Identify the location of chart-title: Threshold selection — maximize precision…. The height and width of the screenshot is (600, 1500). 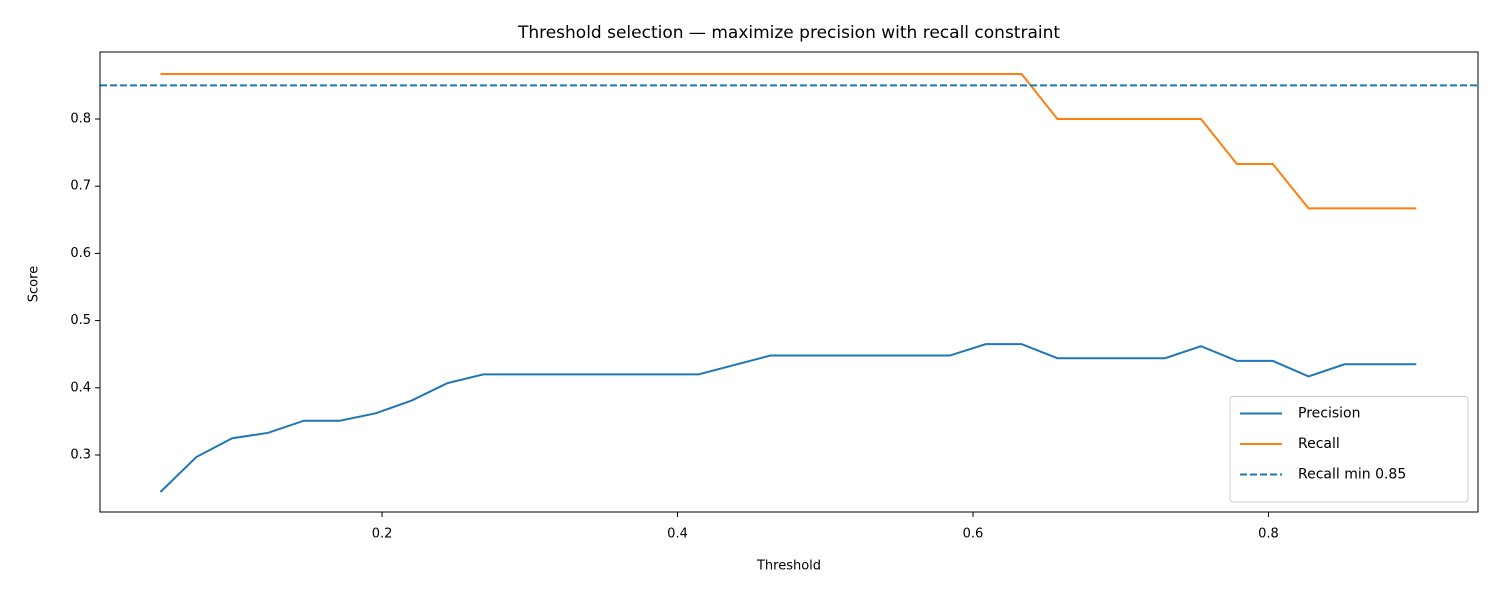
(788, 33).